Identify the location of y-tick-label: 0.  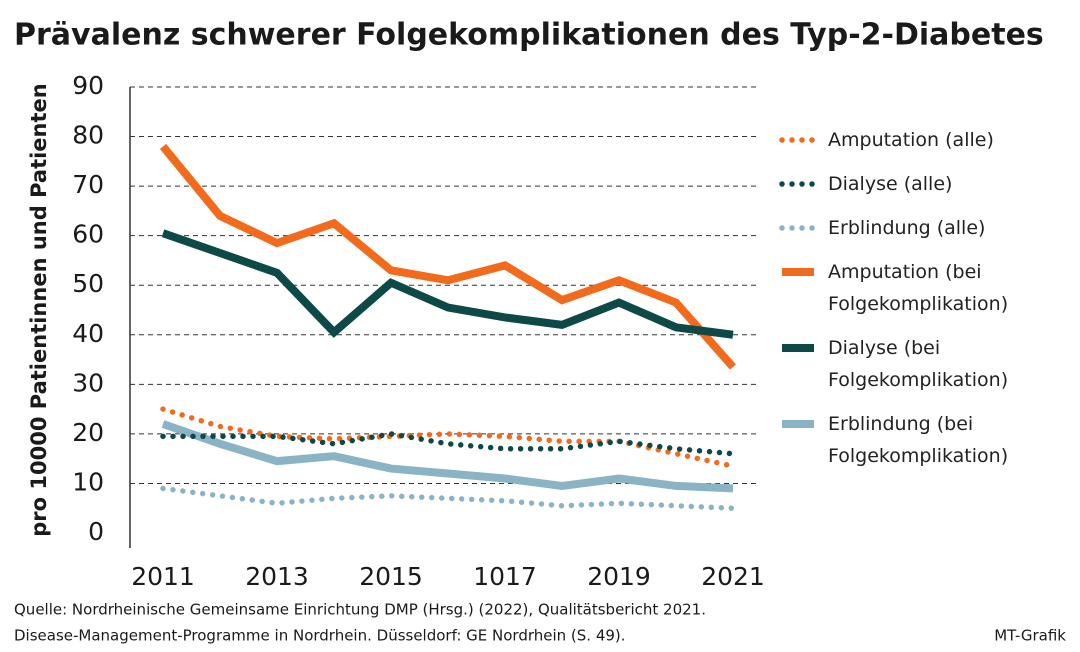
(96, 531).